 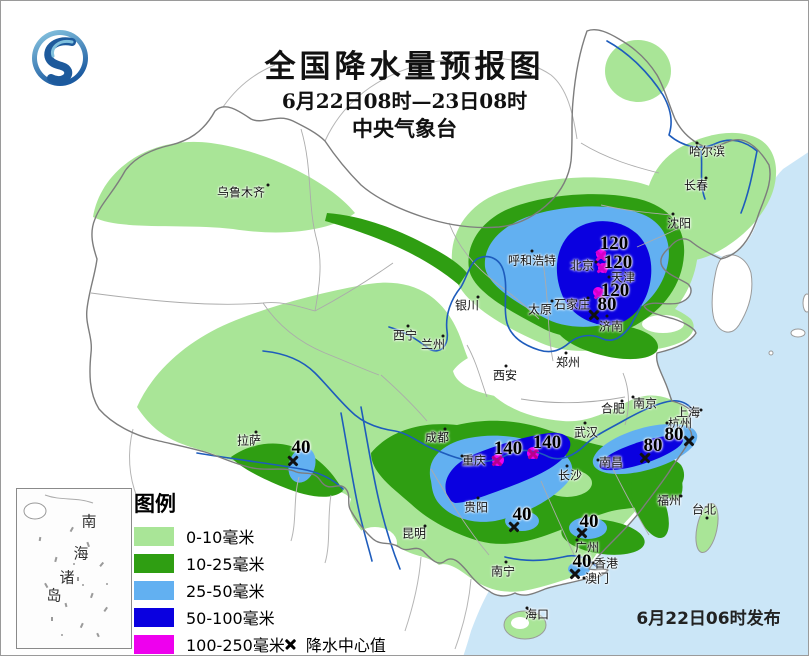 I want to click on city-label: 呼和浩特, so click(x=532, y=260).